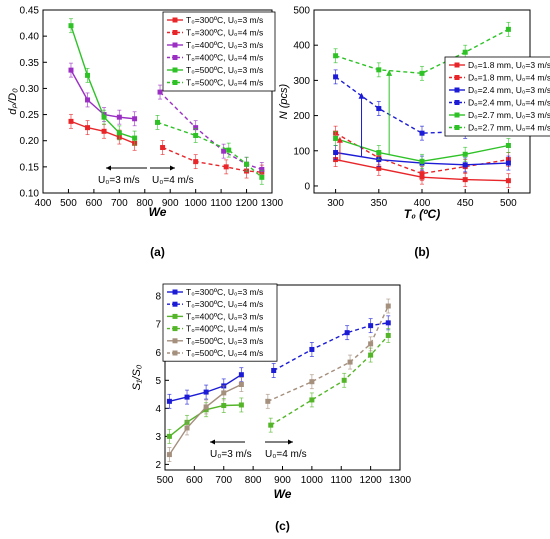  Describe the element at coordinates (158, 437) in the screenshot. I see `y-tick-label: 3` at that location.